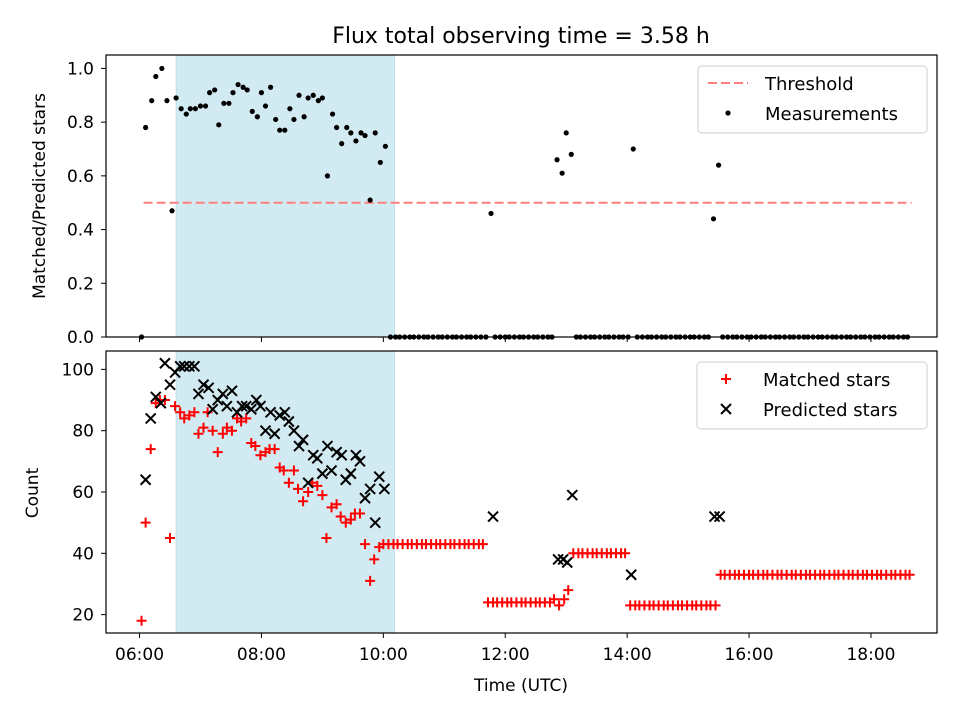 The image size is (960, 724). What do you see at coordinates (830, 410) in the screenshot?
I see `legend-predicted-label: Predicted stars` at bounding box center [830, 410].